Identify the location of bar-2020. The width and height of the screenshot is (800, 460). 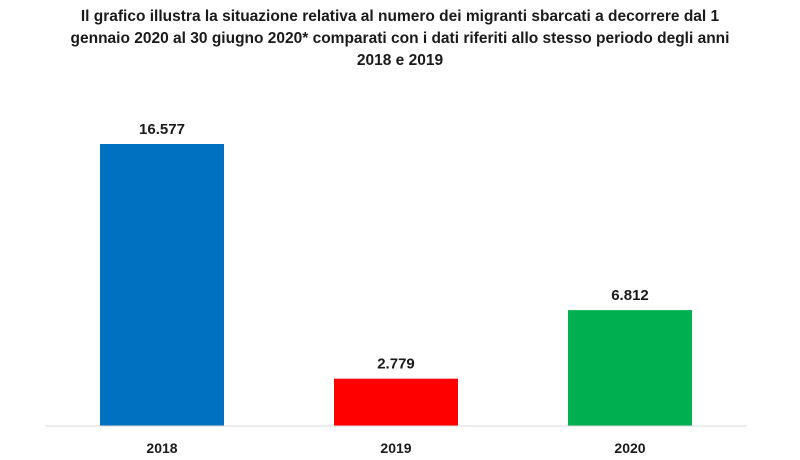
(630, 368).